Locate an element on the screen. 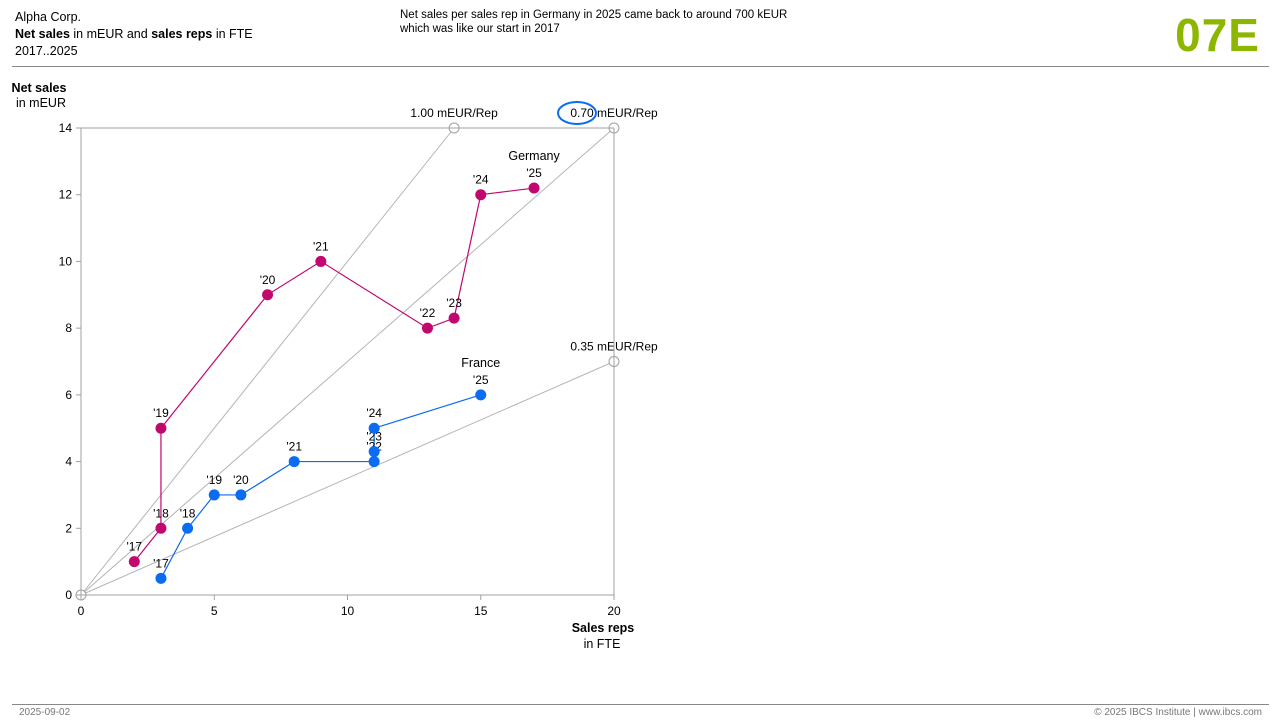  y-axis-unit: in mEUR is located at coordinates (41, 103).